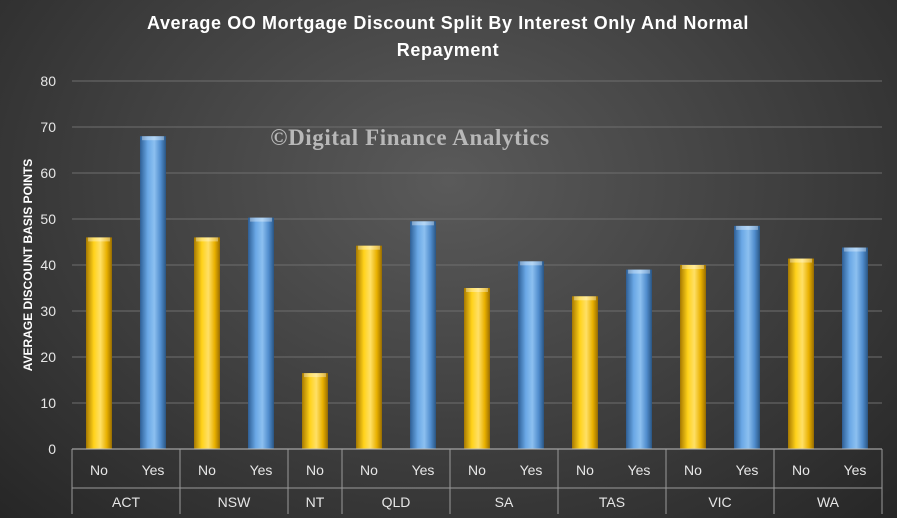  I want to click on x-group-label-qld: QLD, so click(396, 502).